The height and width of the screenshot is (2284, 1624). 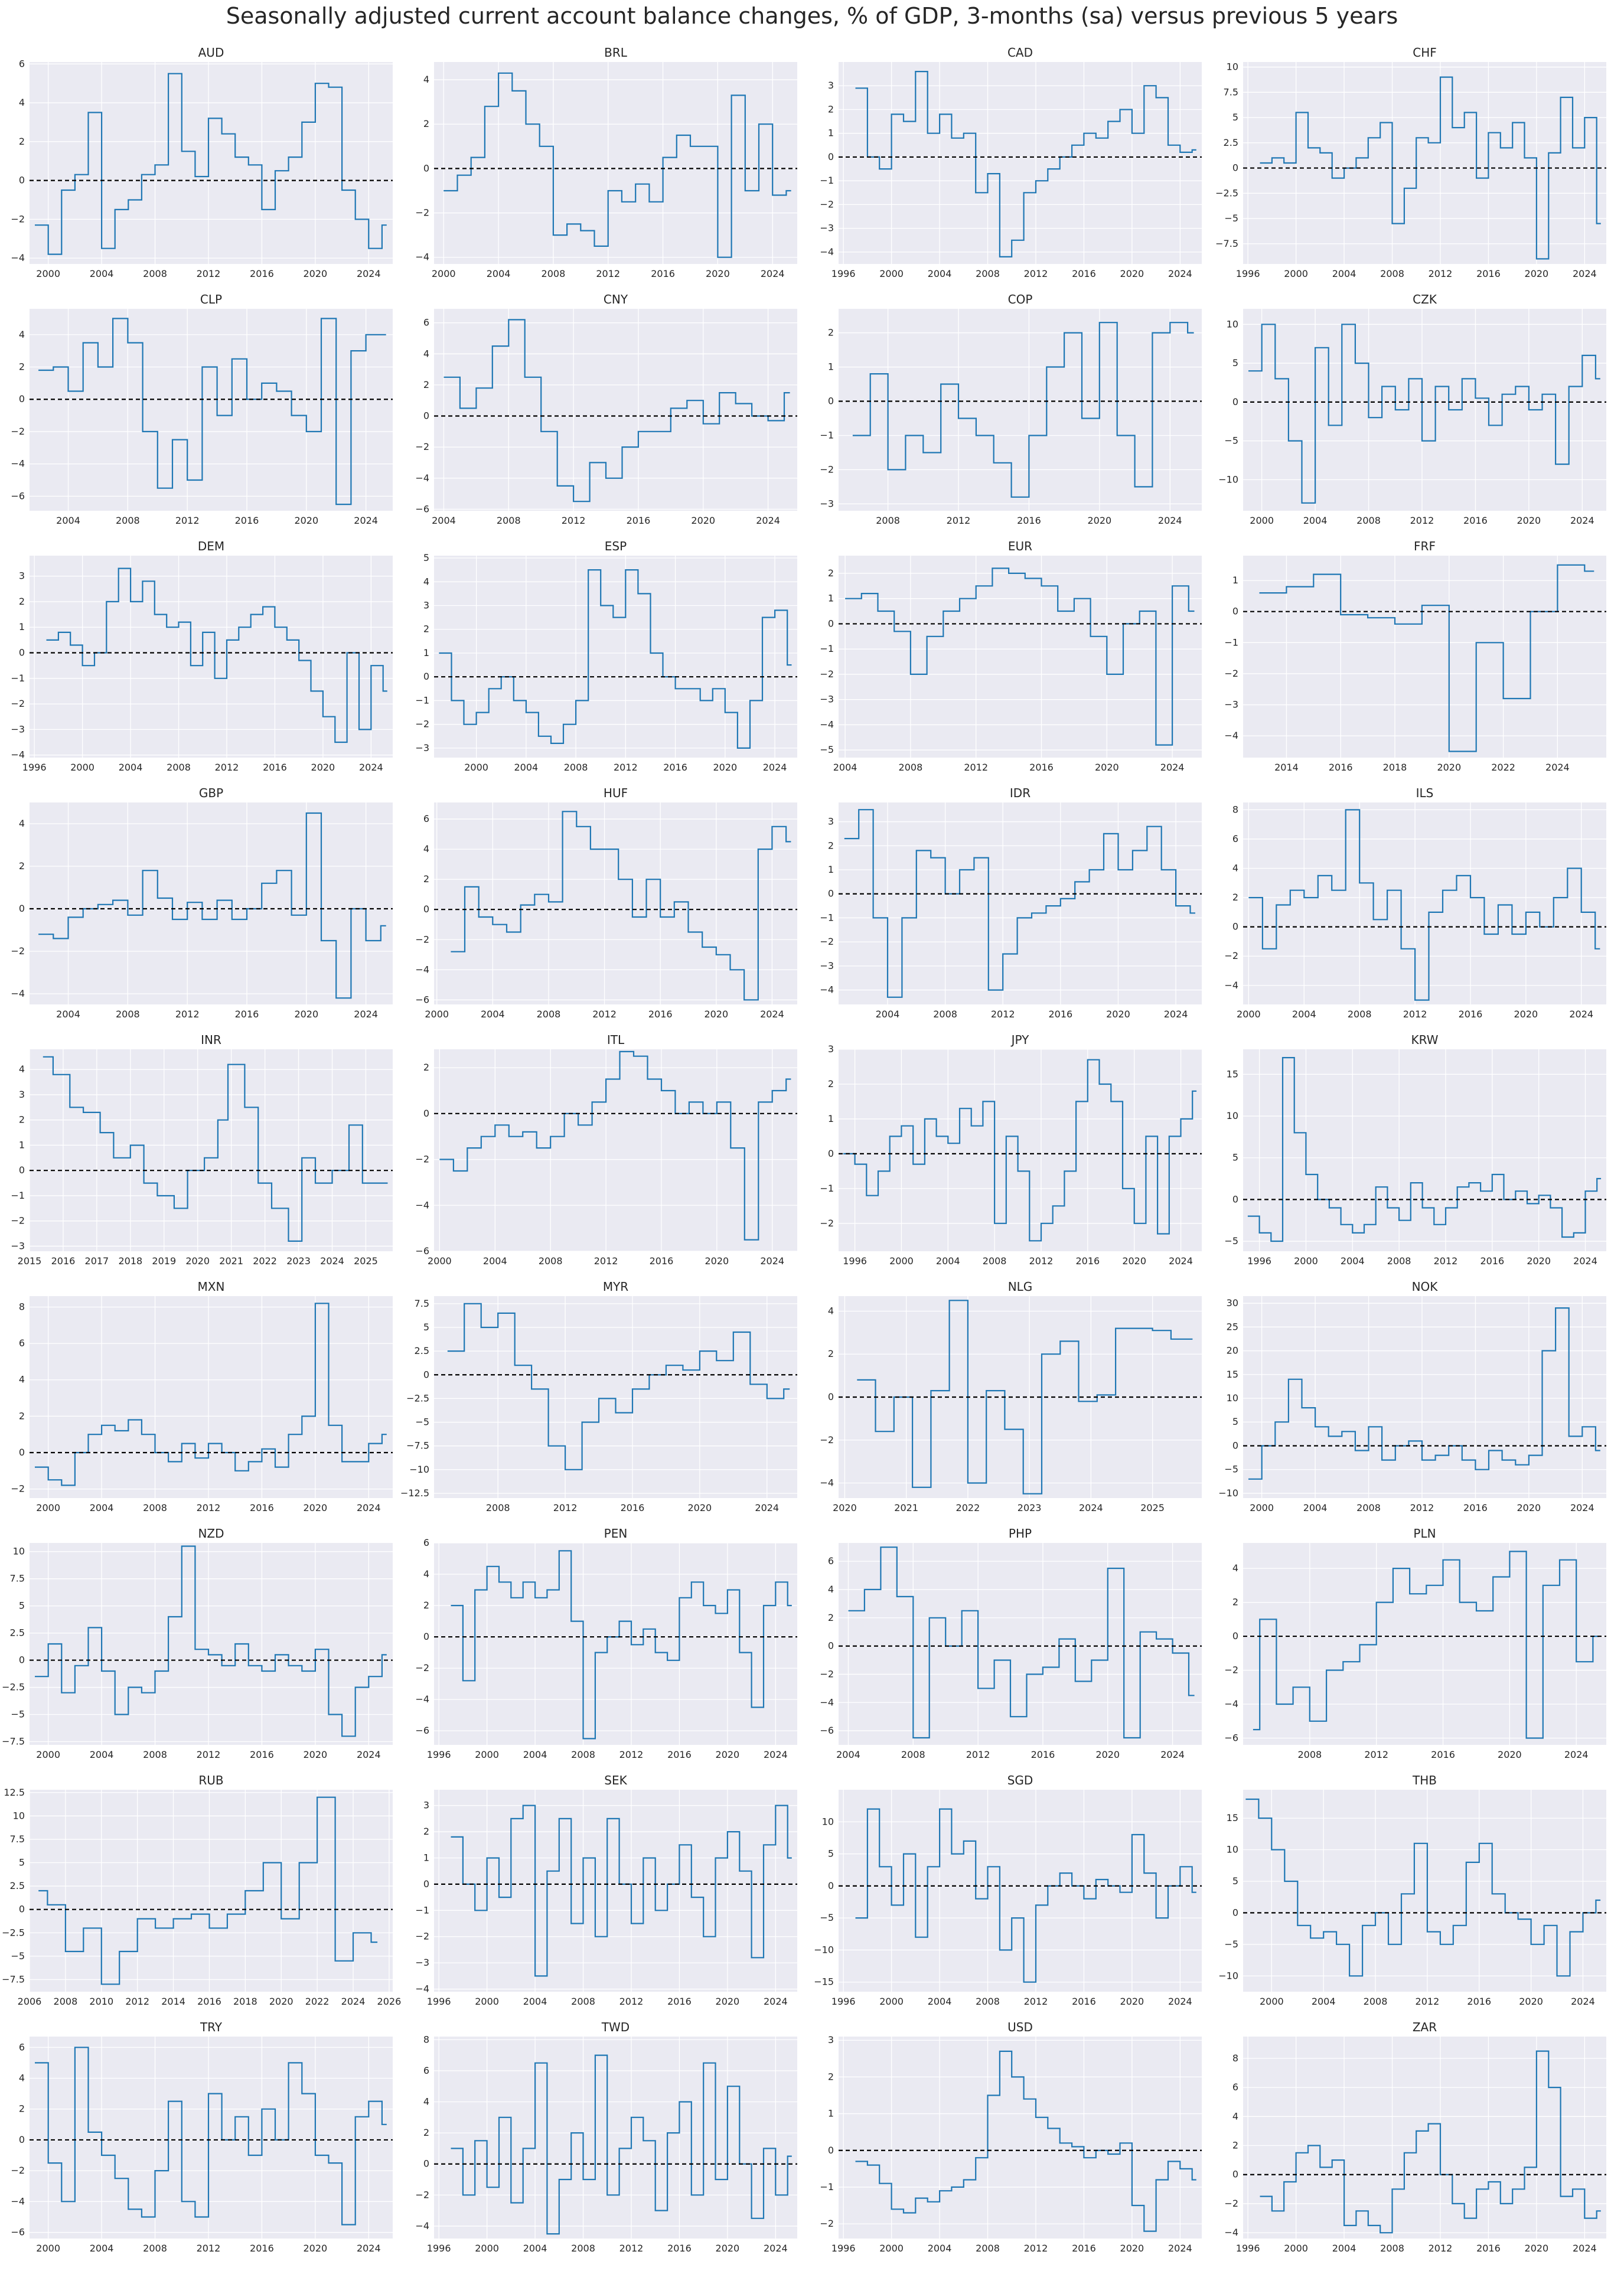 I want to click on series-line-chf, so click(x=1430, y=168).